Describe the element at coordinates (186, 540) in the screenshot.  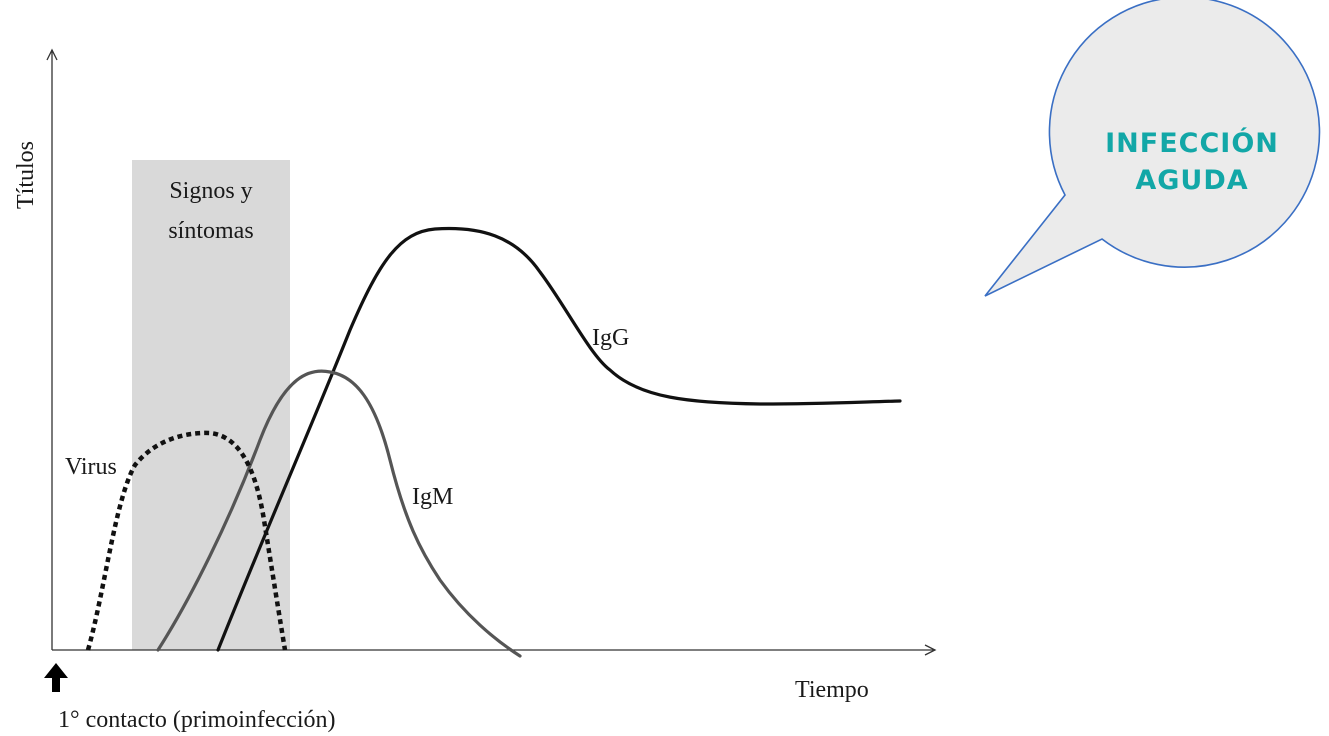
I see `virus-curve` at that location.